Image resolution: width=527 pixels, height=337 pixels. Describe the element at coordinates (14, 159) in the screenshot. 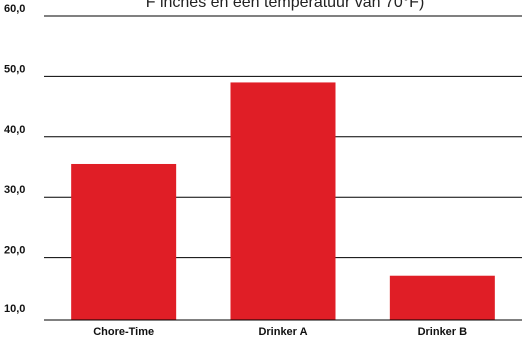

I see `y-axis-ticks: 10,0 20,0 30,0 40,0 50,0 60,0` at that location.